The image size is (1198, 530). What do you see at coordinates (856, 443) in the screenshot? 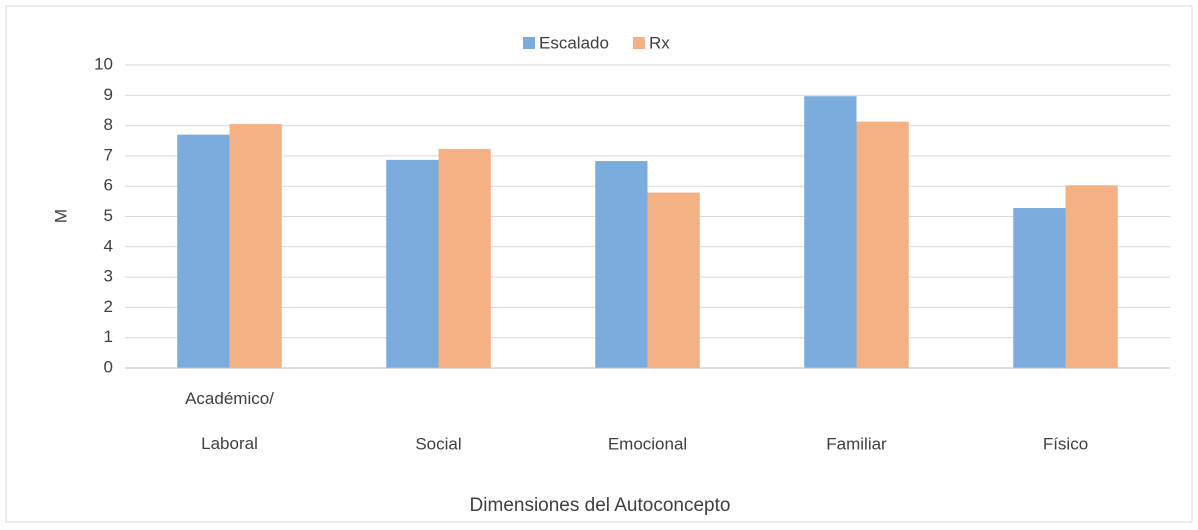
I see `x-tick-label: Familiar` at bounding box center [856, 443].